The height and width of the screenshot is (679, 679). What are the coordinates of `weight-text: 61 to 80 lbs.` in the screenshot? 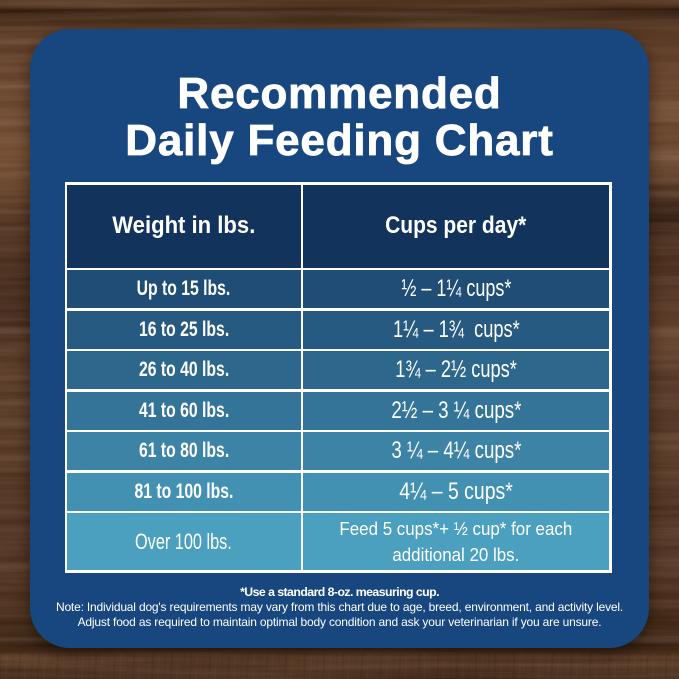 It's located at (183, 450).